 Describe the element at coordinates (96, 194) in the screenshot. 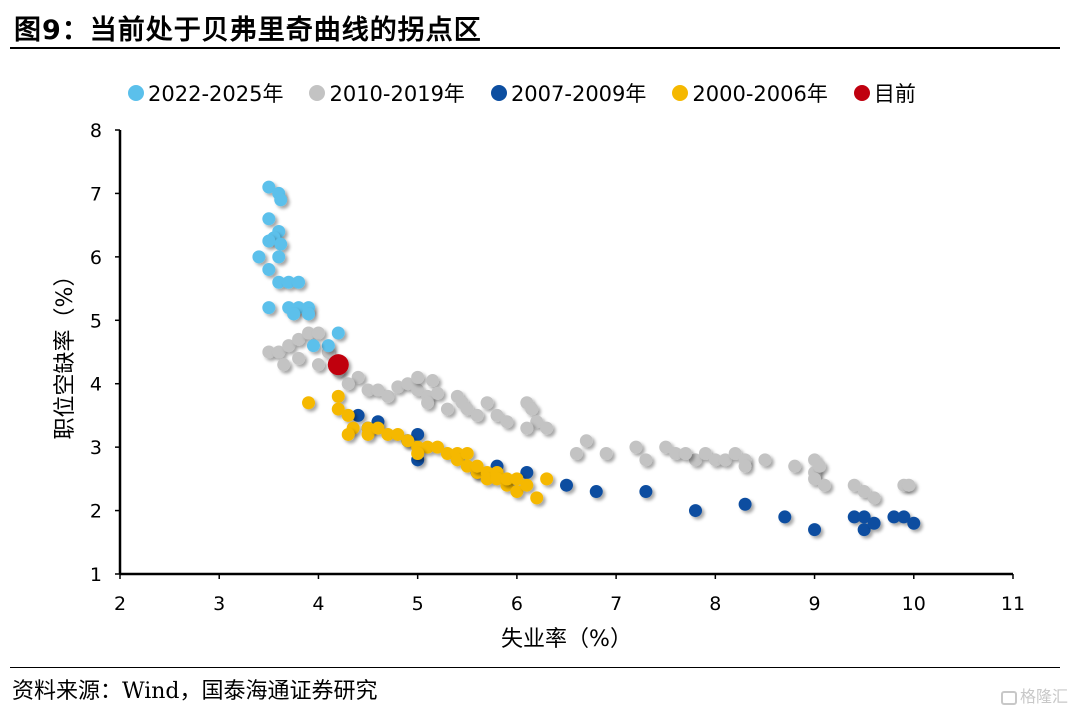

I see `y-tick-label: 7` at that location.